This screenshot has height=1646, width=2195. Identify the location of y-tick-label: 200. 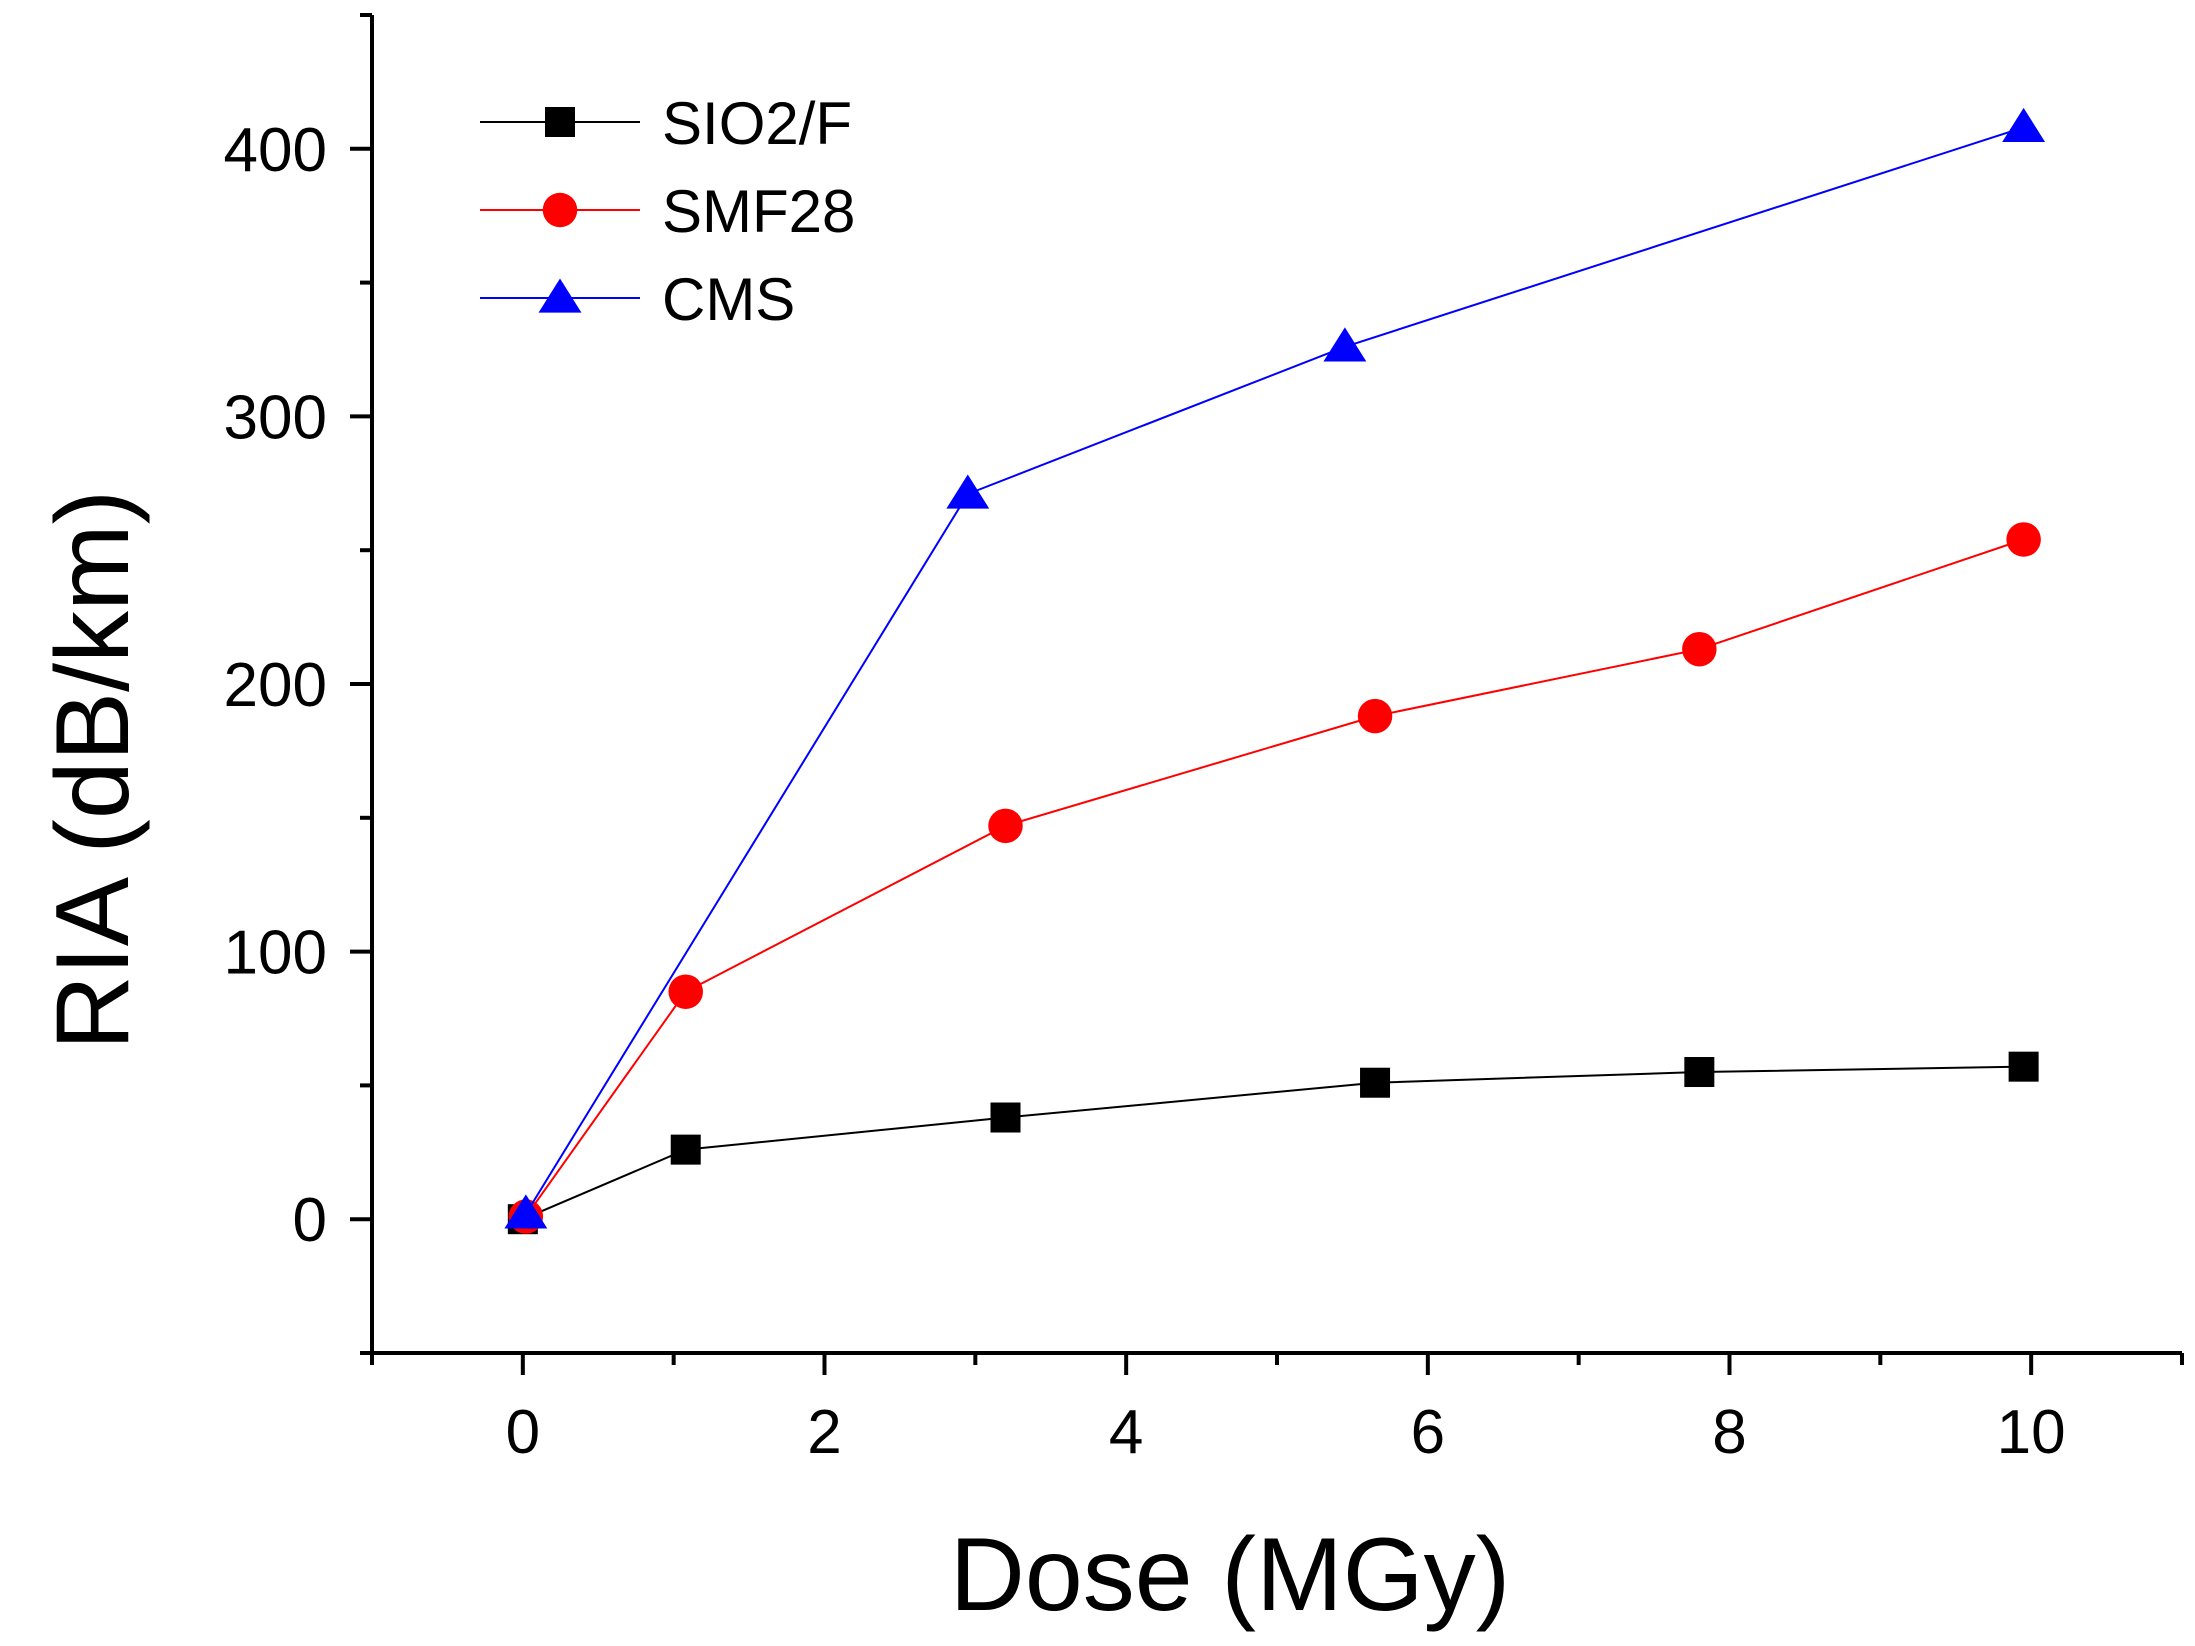
(275, 685).